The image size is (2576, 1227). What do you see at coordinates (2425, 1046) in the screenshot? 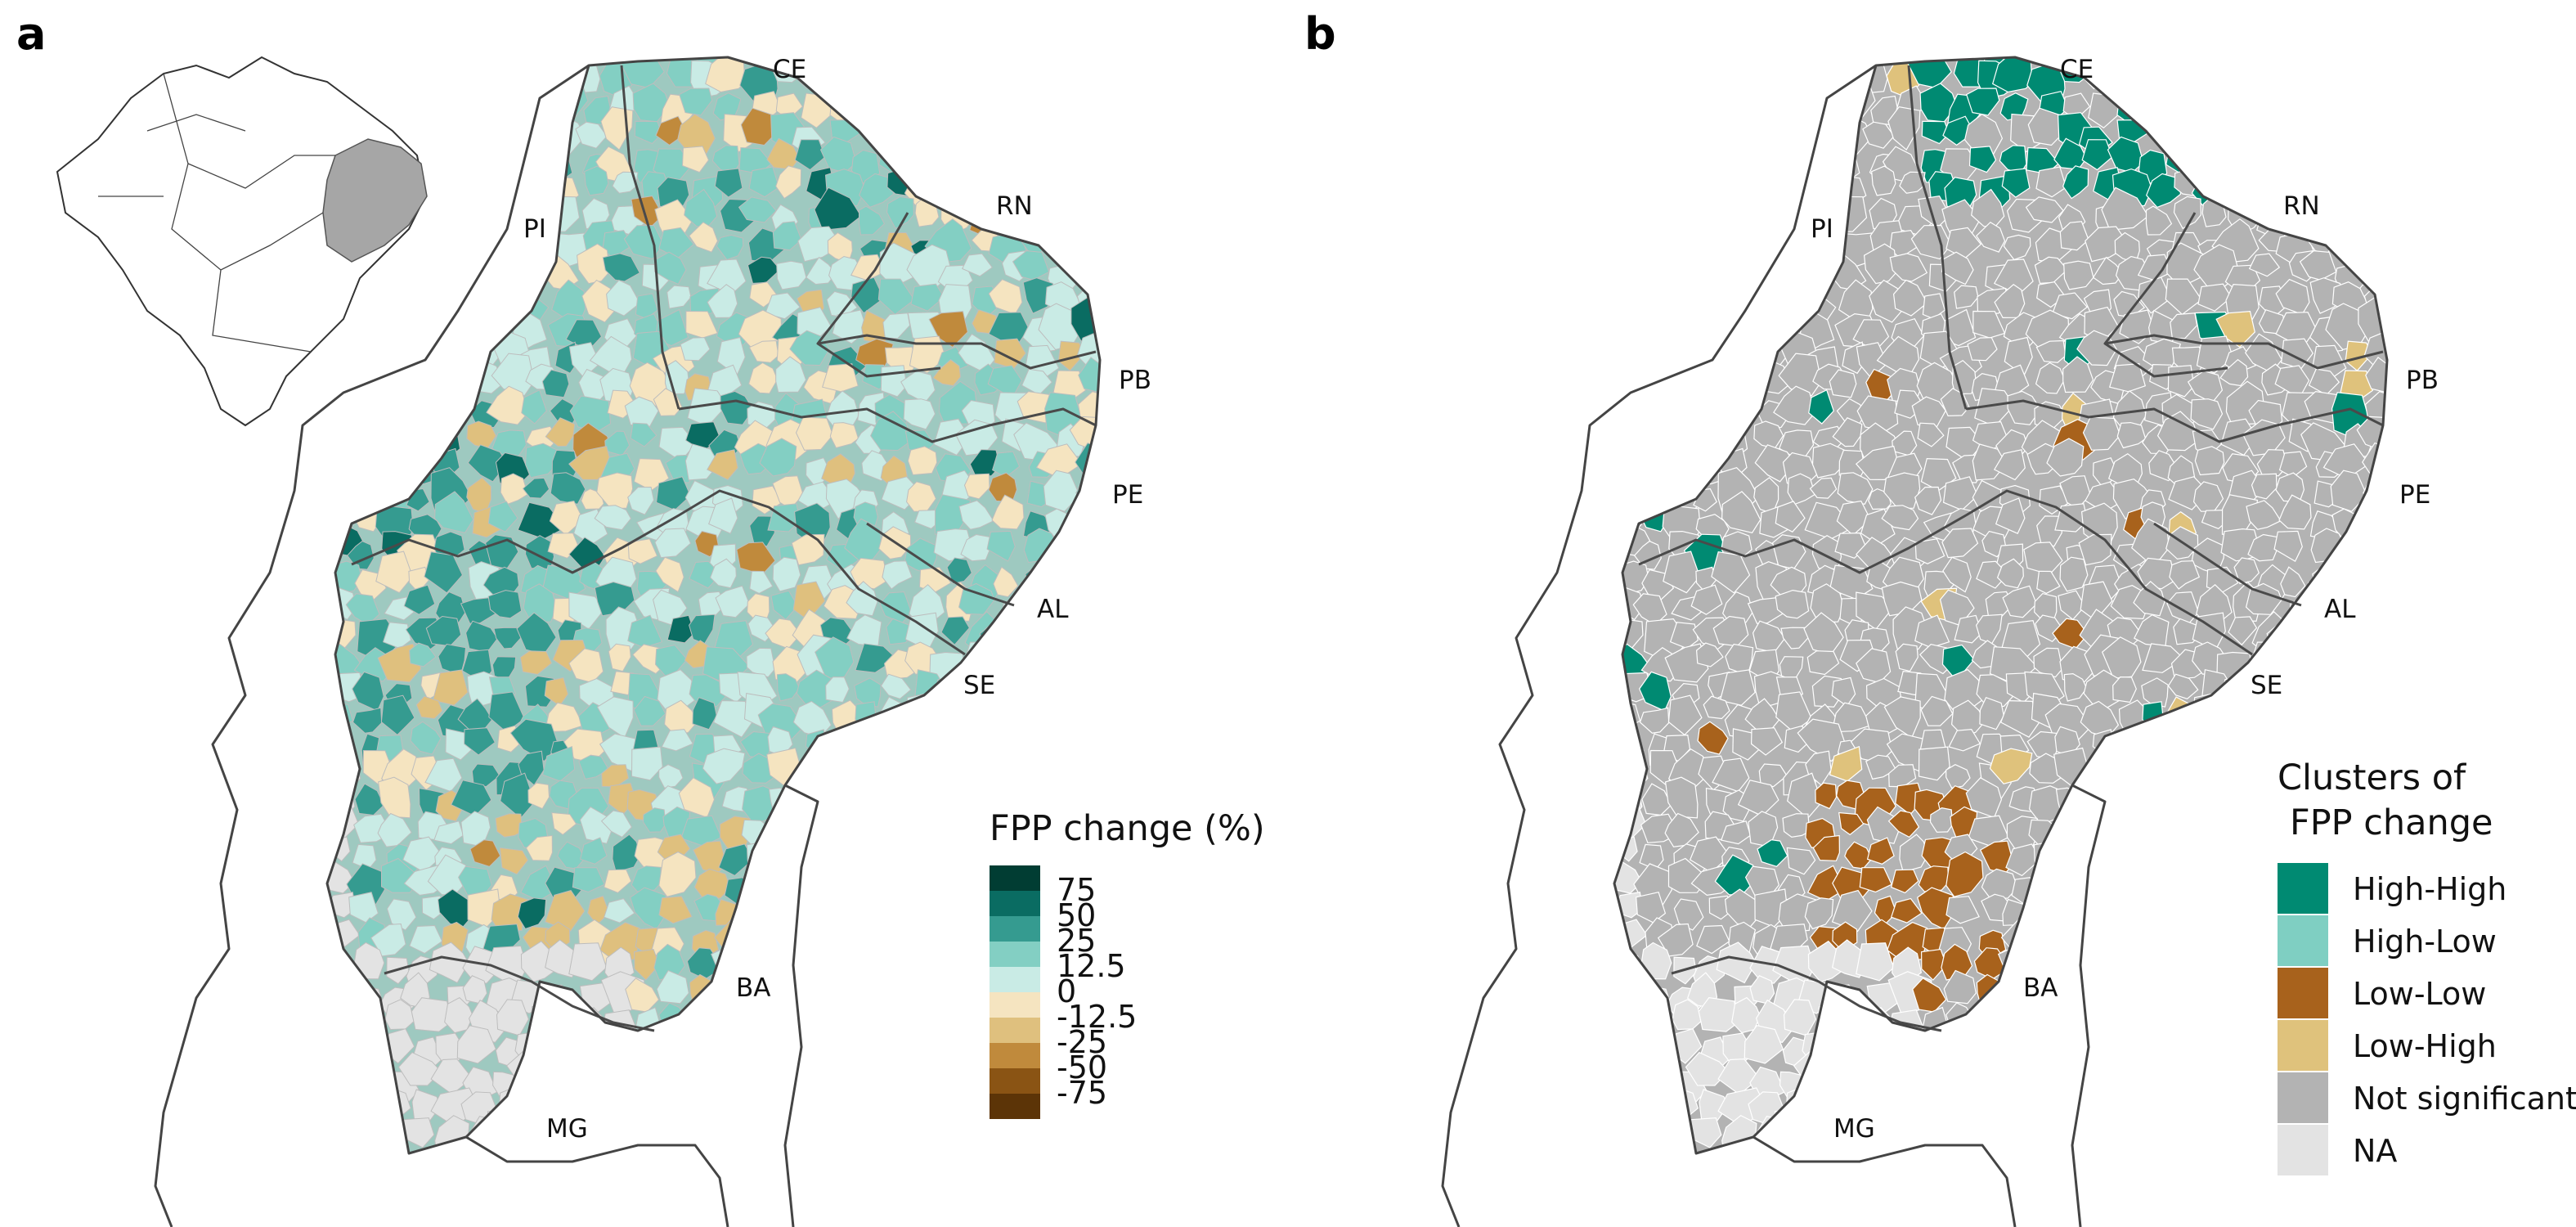
I see `legend-b-label-3: Low-High` at bounding box center [2425, 1046].